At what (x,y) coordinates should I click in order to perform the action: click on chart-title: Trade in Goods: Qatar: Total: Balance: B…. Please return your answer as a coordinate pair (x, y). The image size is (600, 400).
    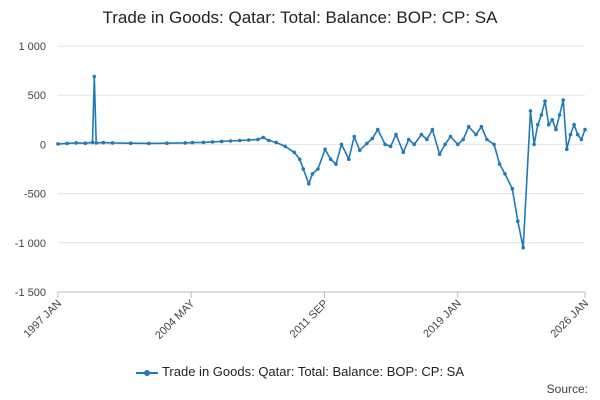
    Looking at the image, I should click on (300, 17).